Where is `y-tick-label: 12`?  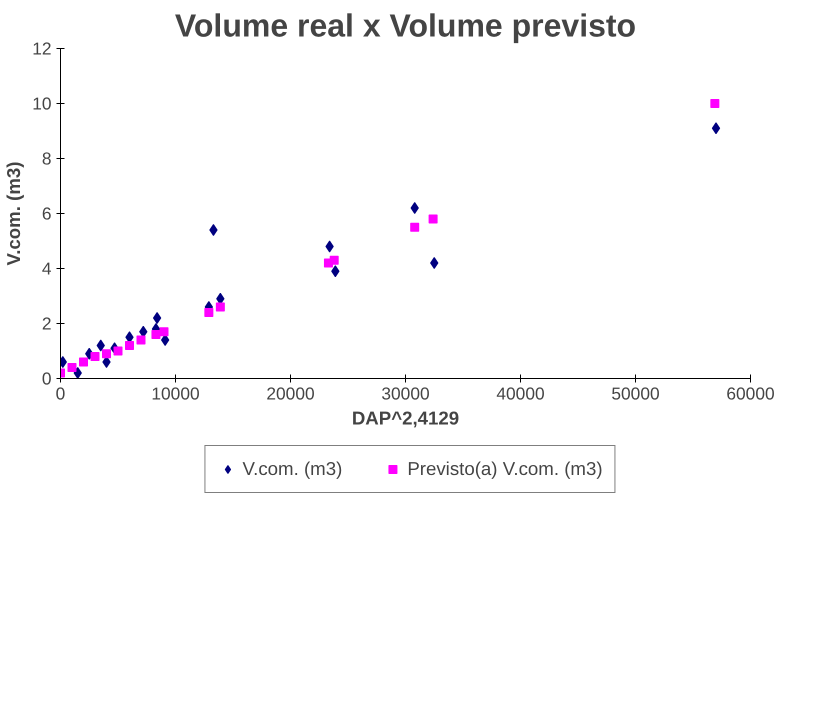
y-tick-label: 12 is located at coordinates (42, 48).